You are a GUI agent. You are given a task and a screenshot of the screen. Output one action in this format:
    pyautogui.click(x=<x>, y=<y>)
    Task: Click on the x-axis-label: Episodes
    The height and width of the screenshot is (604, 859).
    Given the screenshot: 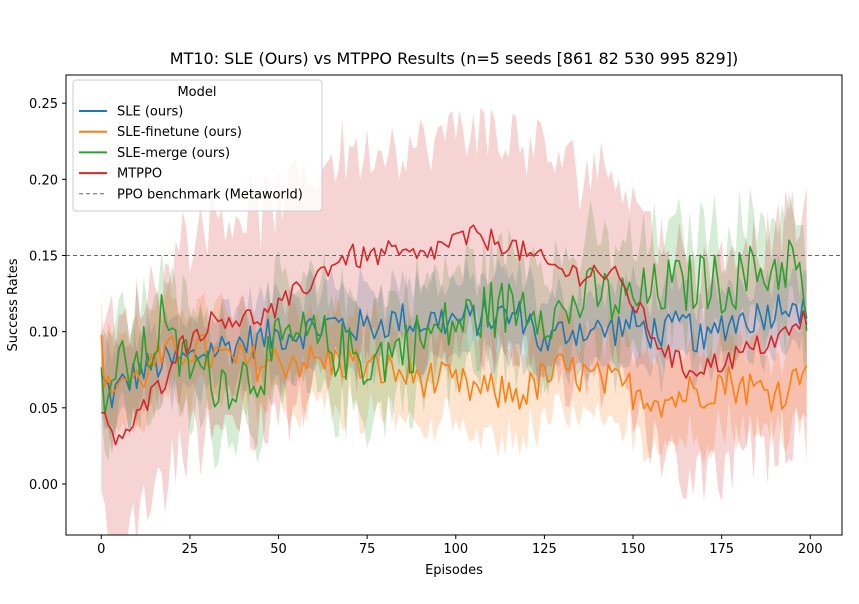 What is the action you would take?
    pyautogui.click(x=454, y=570)
    